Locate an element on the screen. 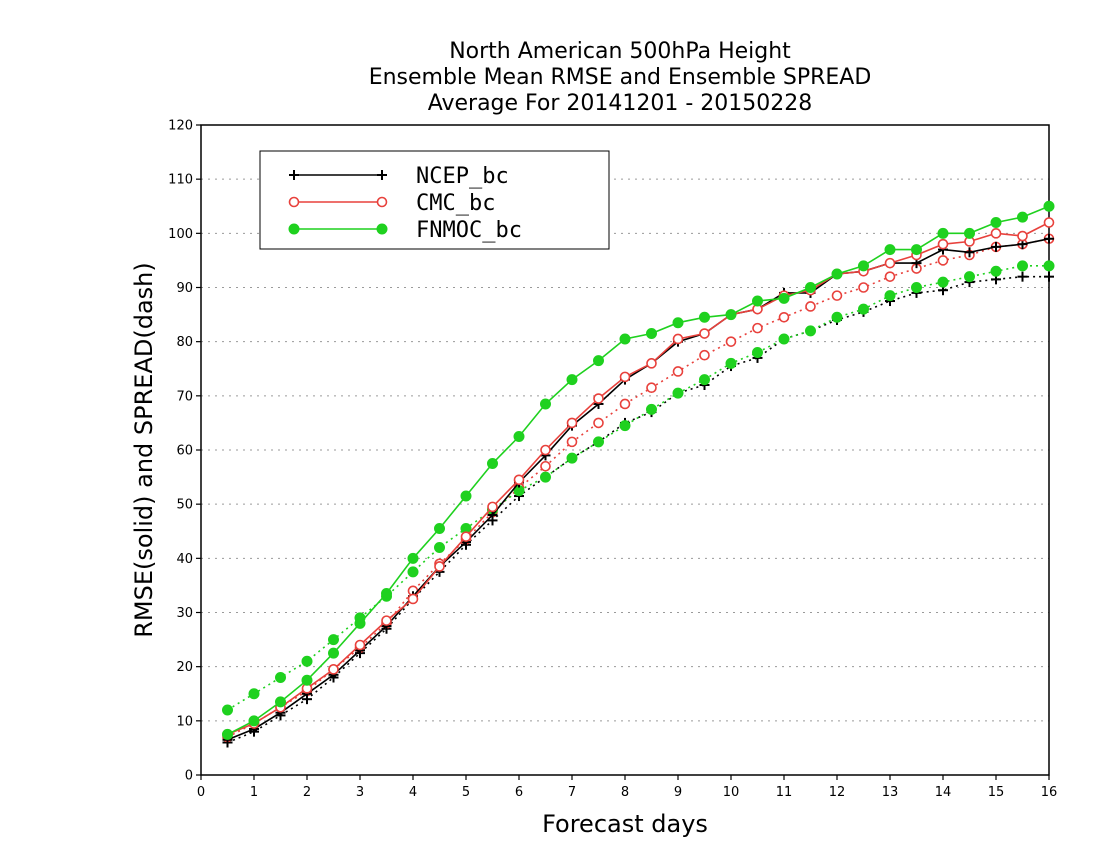 Image resolution: width=1100 pixels, height=850 pixels. x-tick-label: 7 is located at coordinates (572, 792).